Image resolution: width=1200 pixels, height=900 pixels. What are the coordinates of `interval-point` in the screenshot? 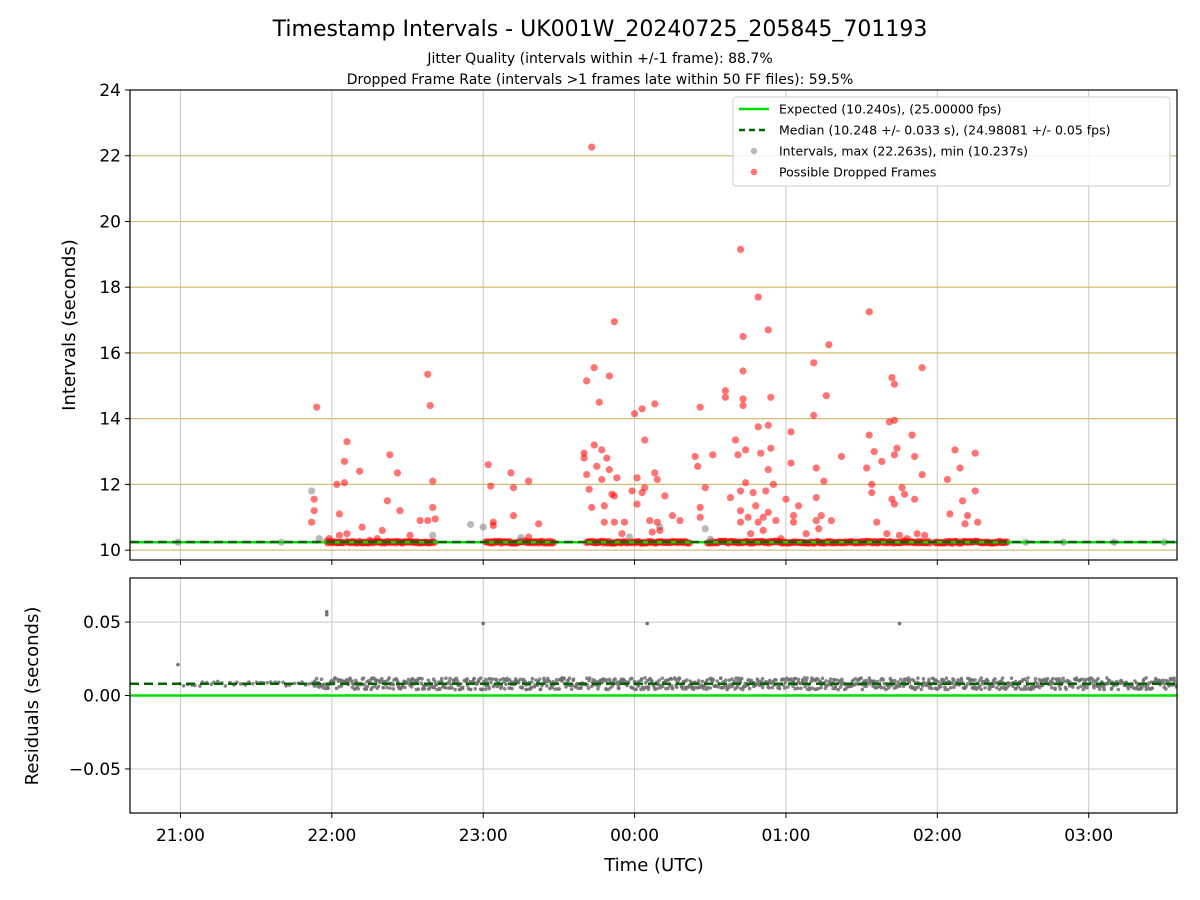 It's located at (312, 491).